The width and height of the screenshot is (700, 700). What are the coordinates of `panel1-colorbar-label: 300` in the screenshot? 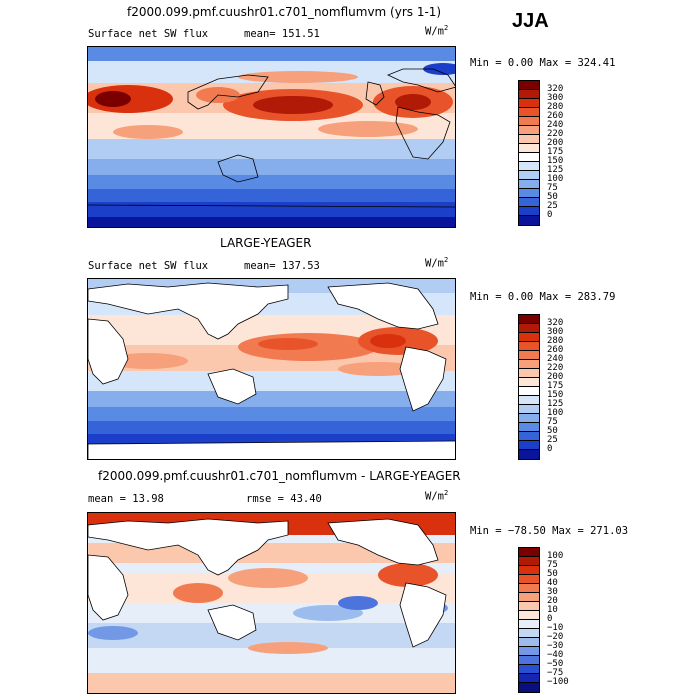 It's located at (555, 98).